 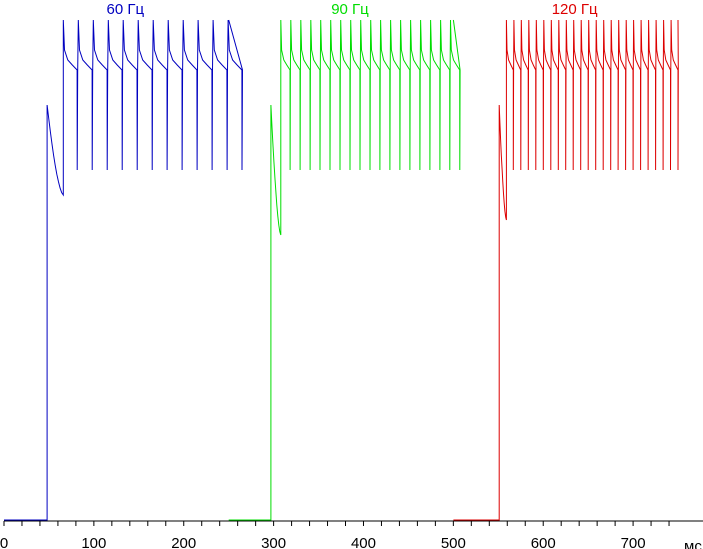 What do you see at coordinates (183, 542) in the screenshot?
I see `x-tick-label: 200` at bounding box center [183, 542].